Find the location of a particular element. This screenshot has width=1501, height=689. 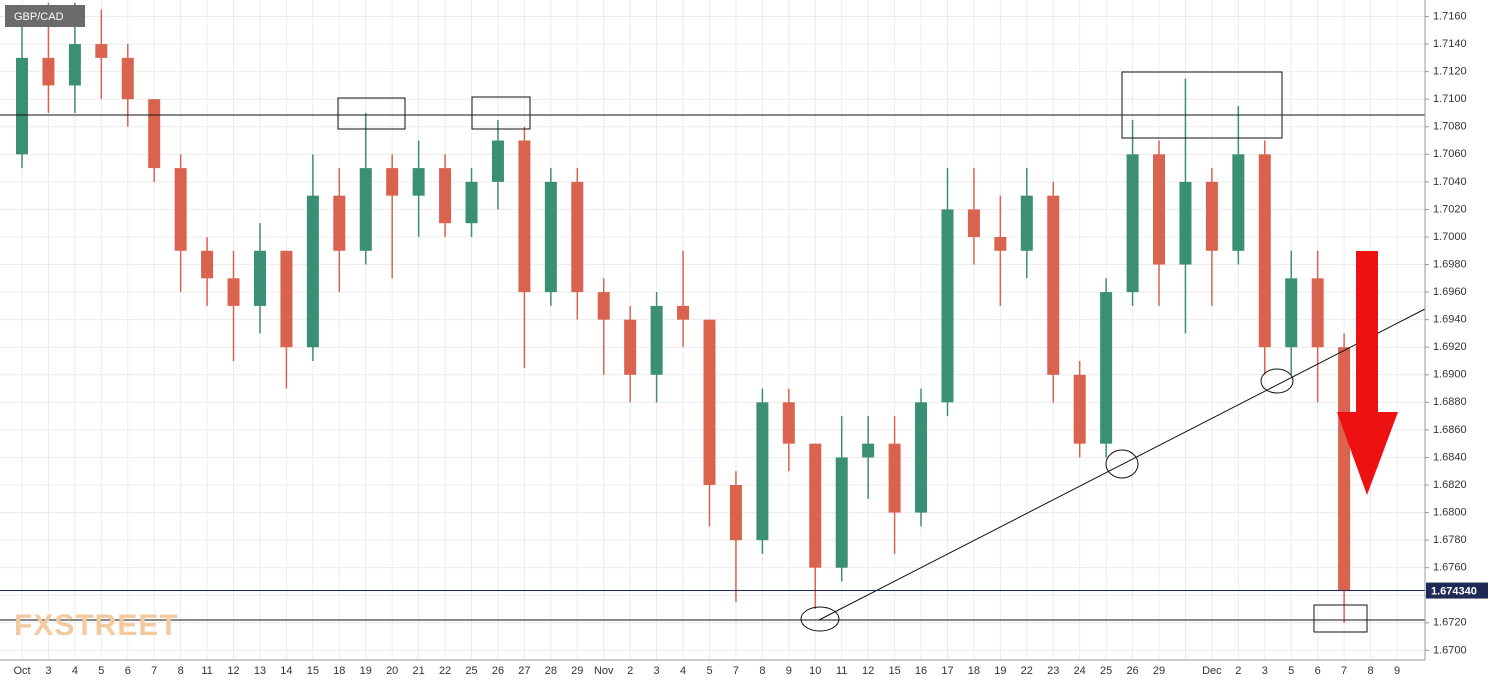

y-tick-label: 1.6700 is located at coordinates (1450, 650).